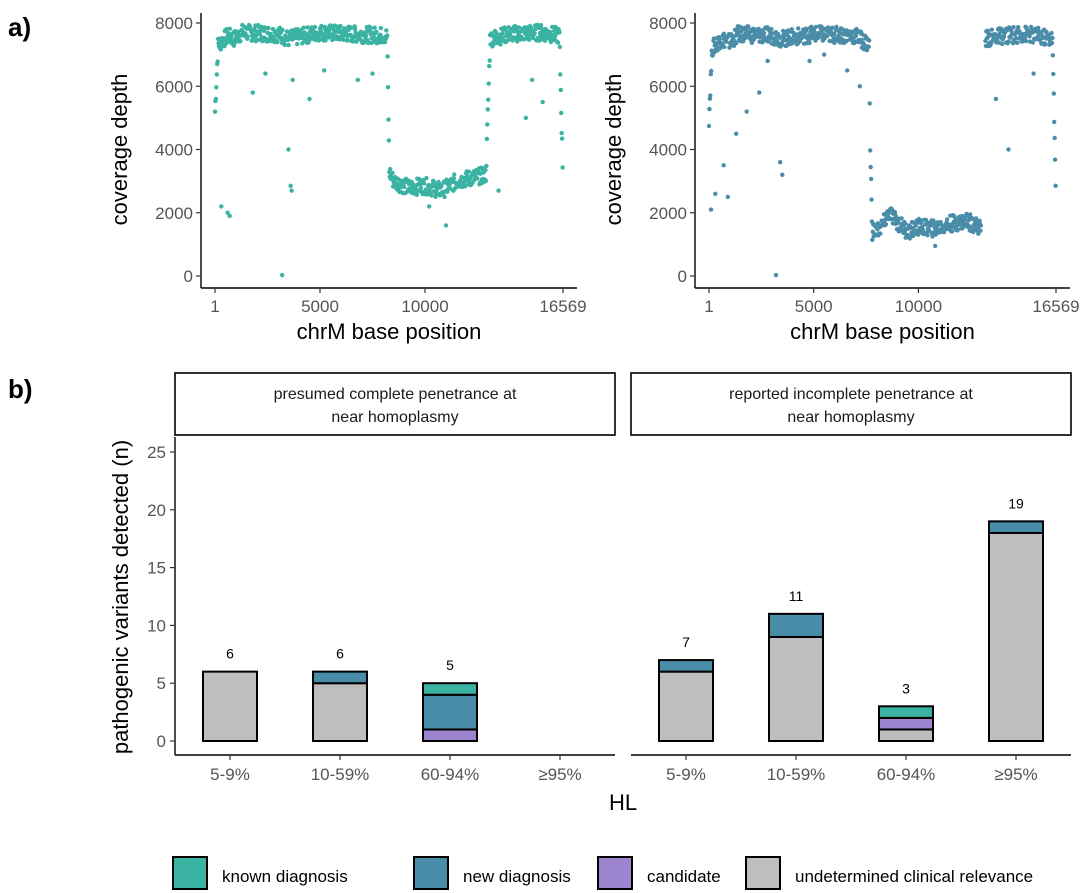  What do you see at coordinates (174, 213) in the screenshot?
I see `y-tick-label: 2000` at bounding box center [174, 213].